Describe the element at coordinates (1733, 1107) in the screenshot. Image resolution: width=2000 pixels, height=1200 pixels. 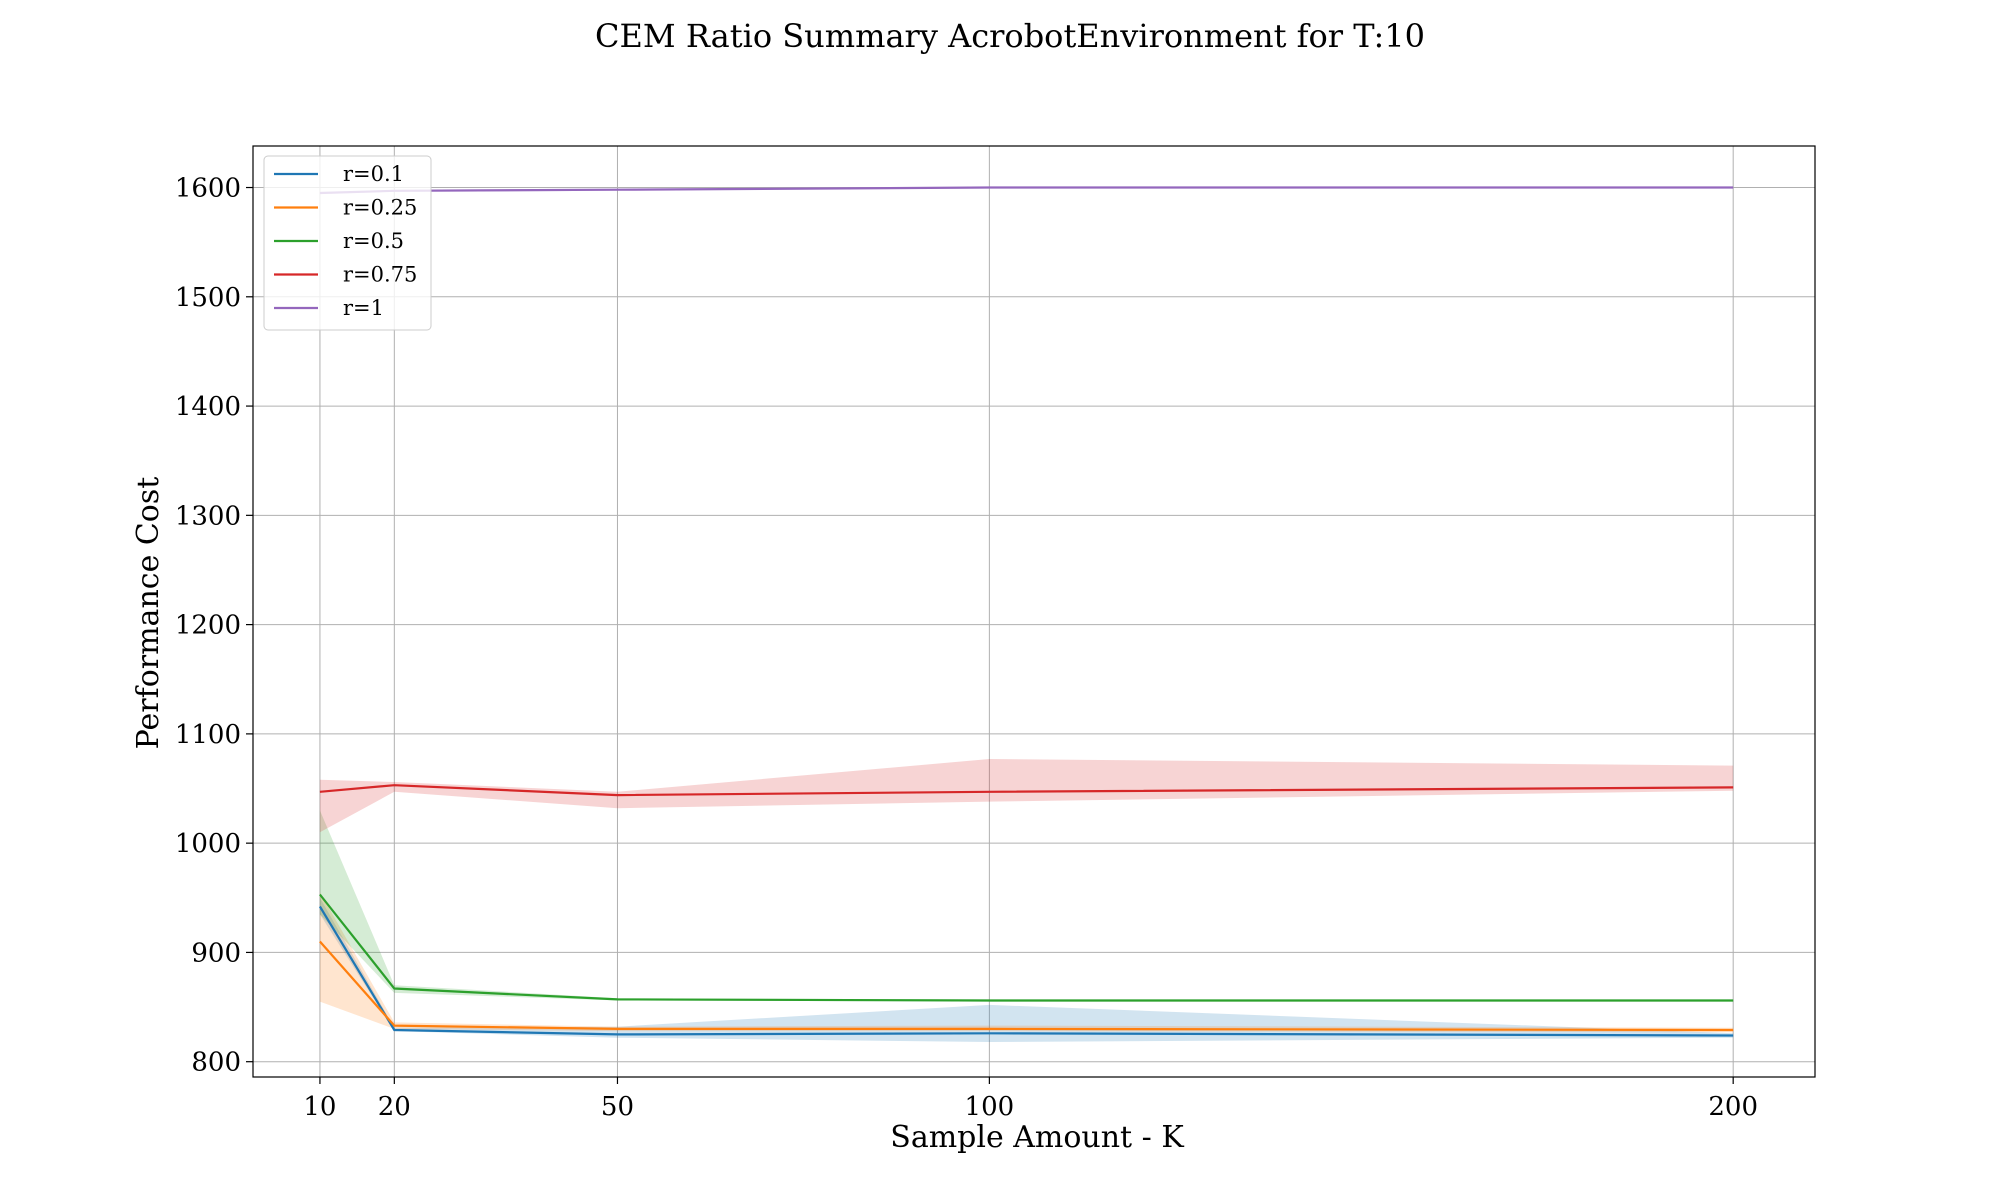
I see `x-tick-label: 200` at that location.